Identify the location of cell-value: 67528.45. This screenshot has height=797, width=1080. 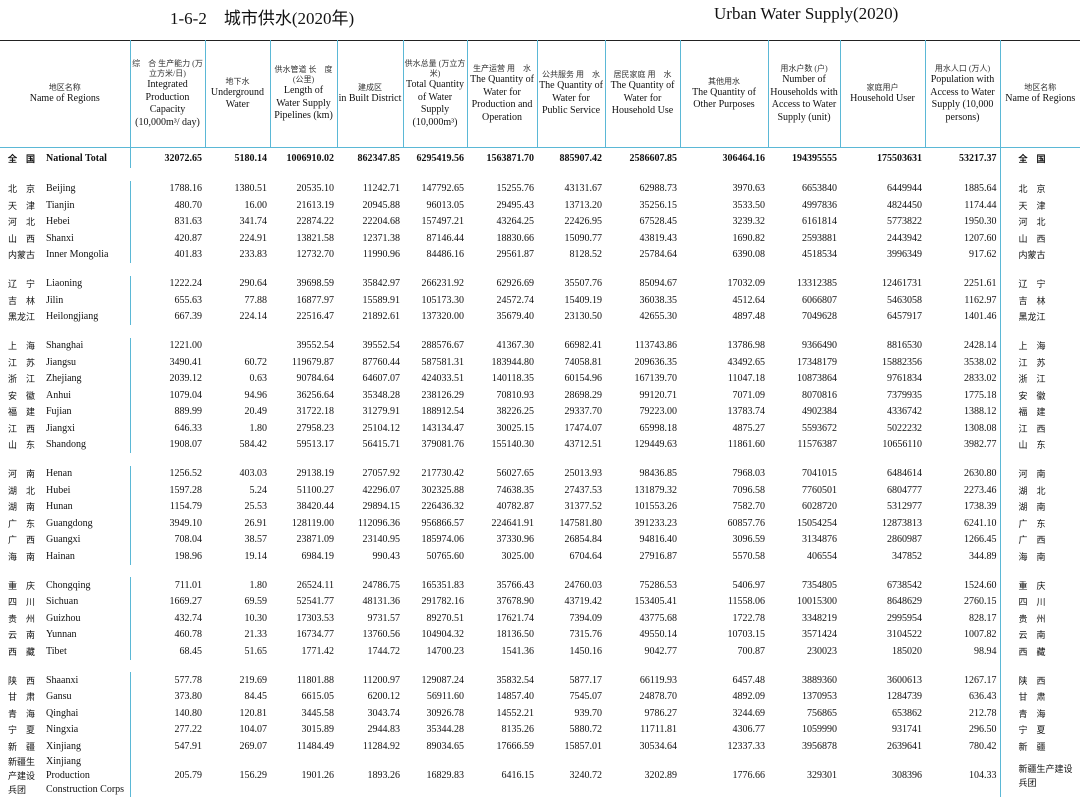
(658, 222).